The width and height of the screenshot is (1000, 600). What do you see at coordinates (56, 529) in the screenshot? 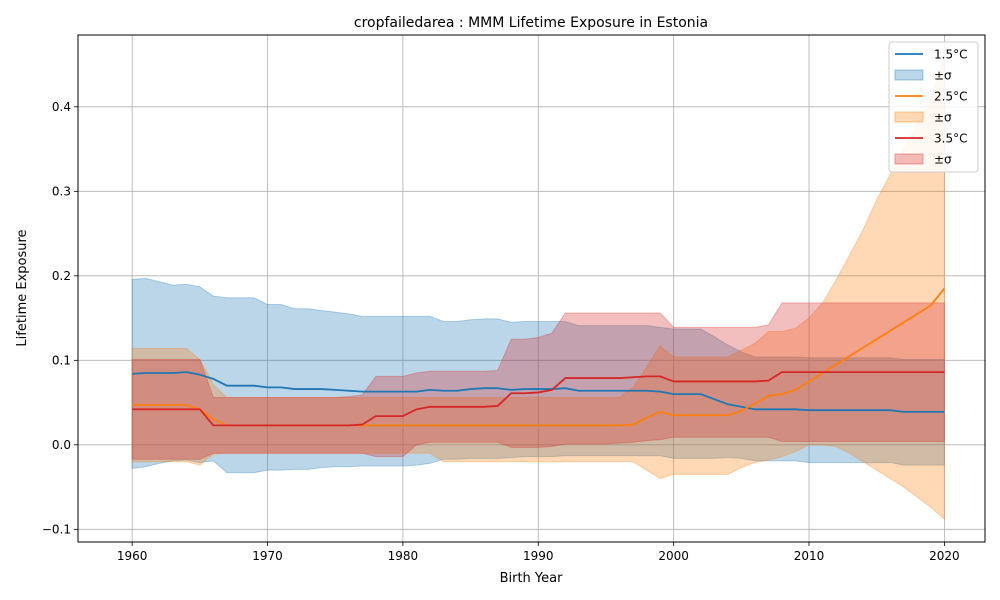
I see `y-tick-label: −0.1` at bounding box center [56, 529].